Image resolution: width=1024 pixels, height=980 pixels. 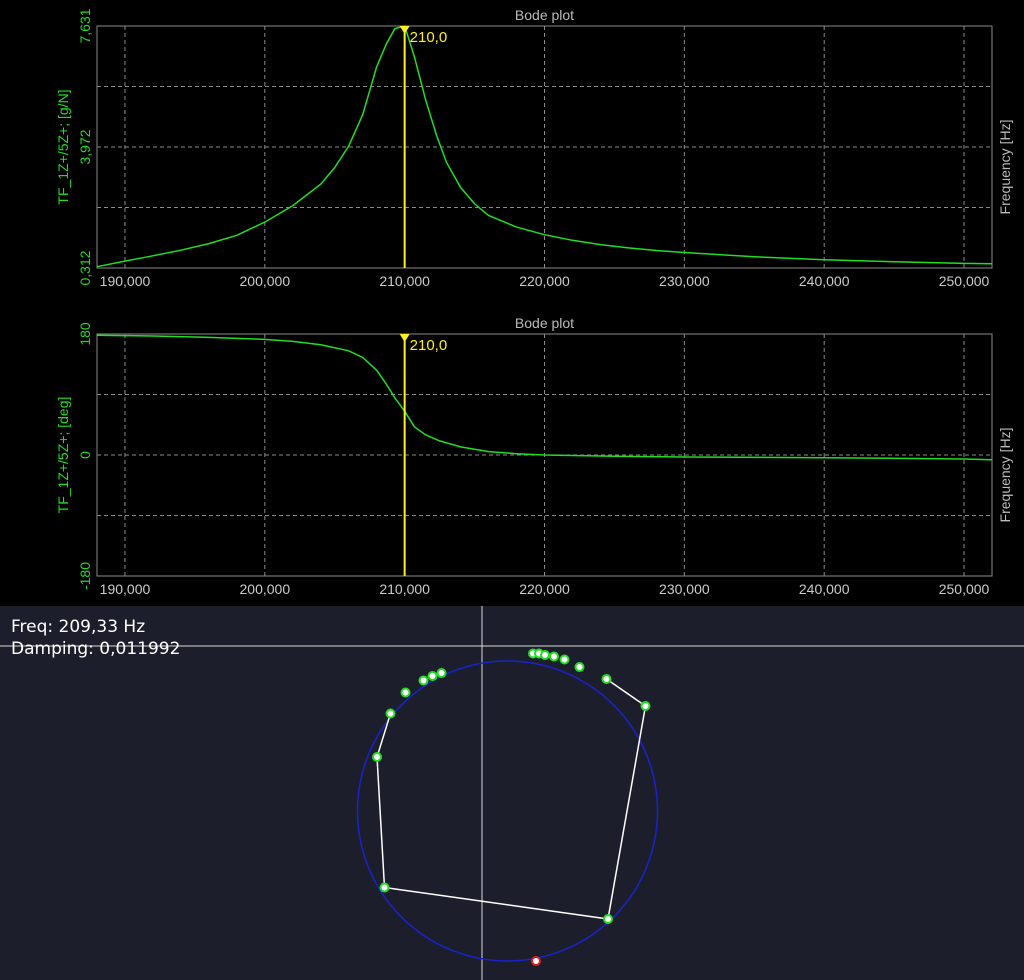 I want to click on y-axis-label: TF_1Z+/5Z+; [deg], so click(x=63, y=455).